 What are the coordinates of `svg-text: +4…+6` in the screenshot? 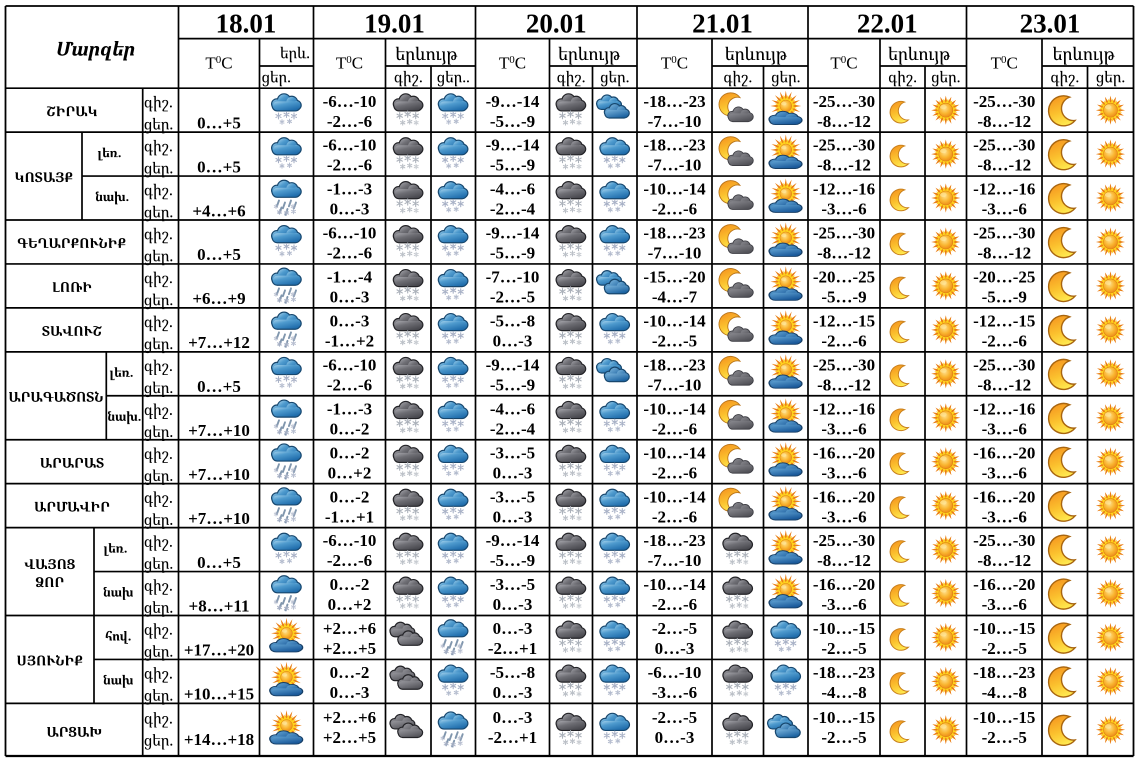 It's located at (218, 210).